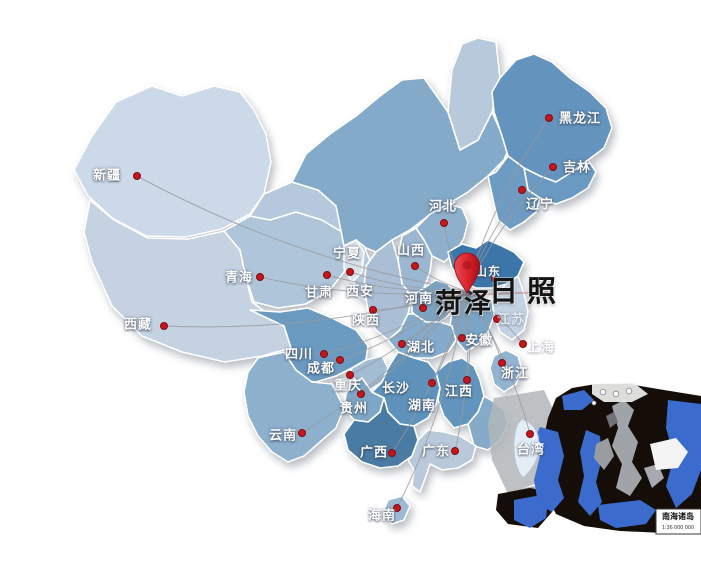  Describe the element at coordinates (455, 451) in the screenshot. I see `city-dot-guangdong` at that location.